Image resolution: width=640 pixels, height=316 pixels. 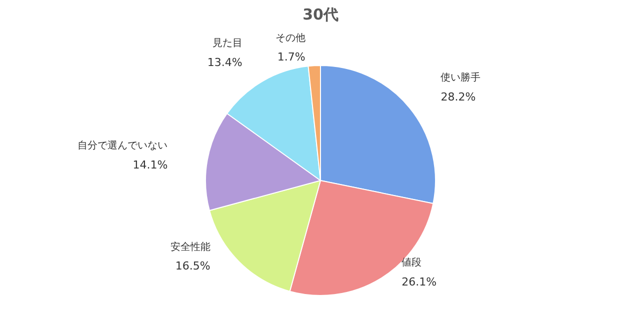 What do you see at coordinates (458, 97) in the screenshot?
I see `data-label: 28.2%` at bounding box center [458, 97].